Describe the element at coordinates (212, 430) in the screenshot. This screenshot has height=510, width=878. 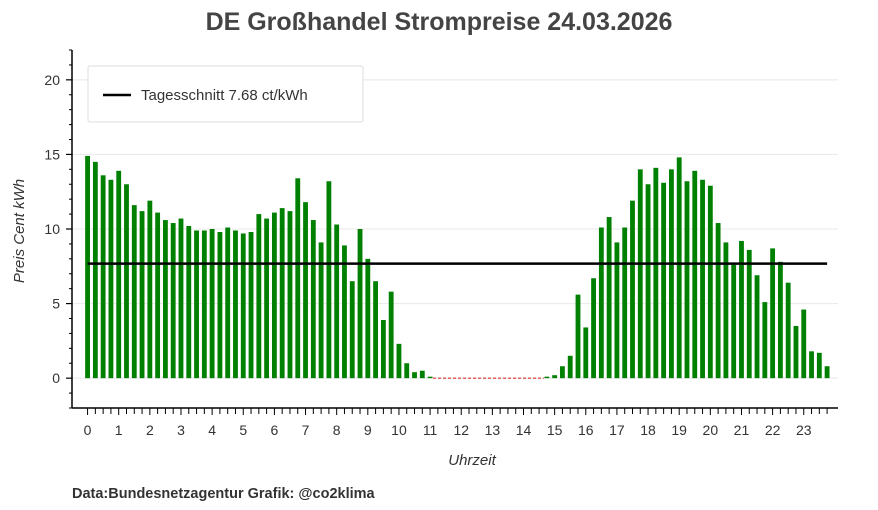
I see `x-tick-label: 4` at that location.